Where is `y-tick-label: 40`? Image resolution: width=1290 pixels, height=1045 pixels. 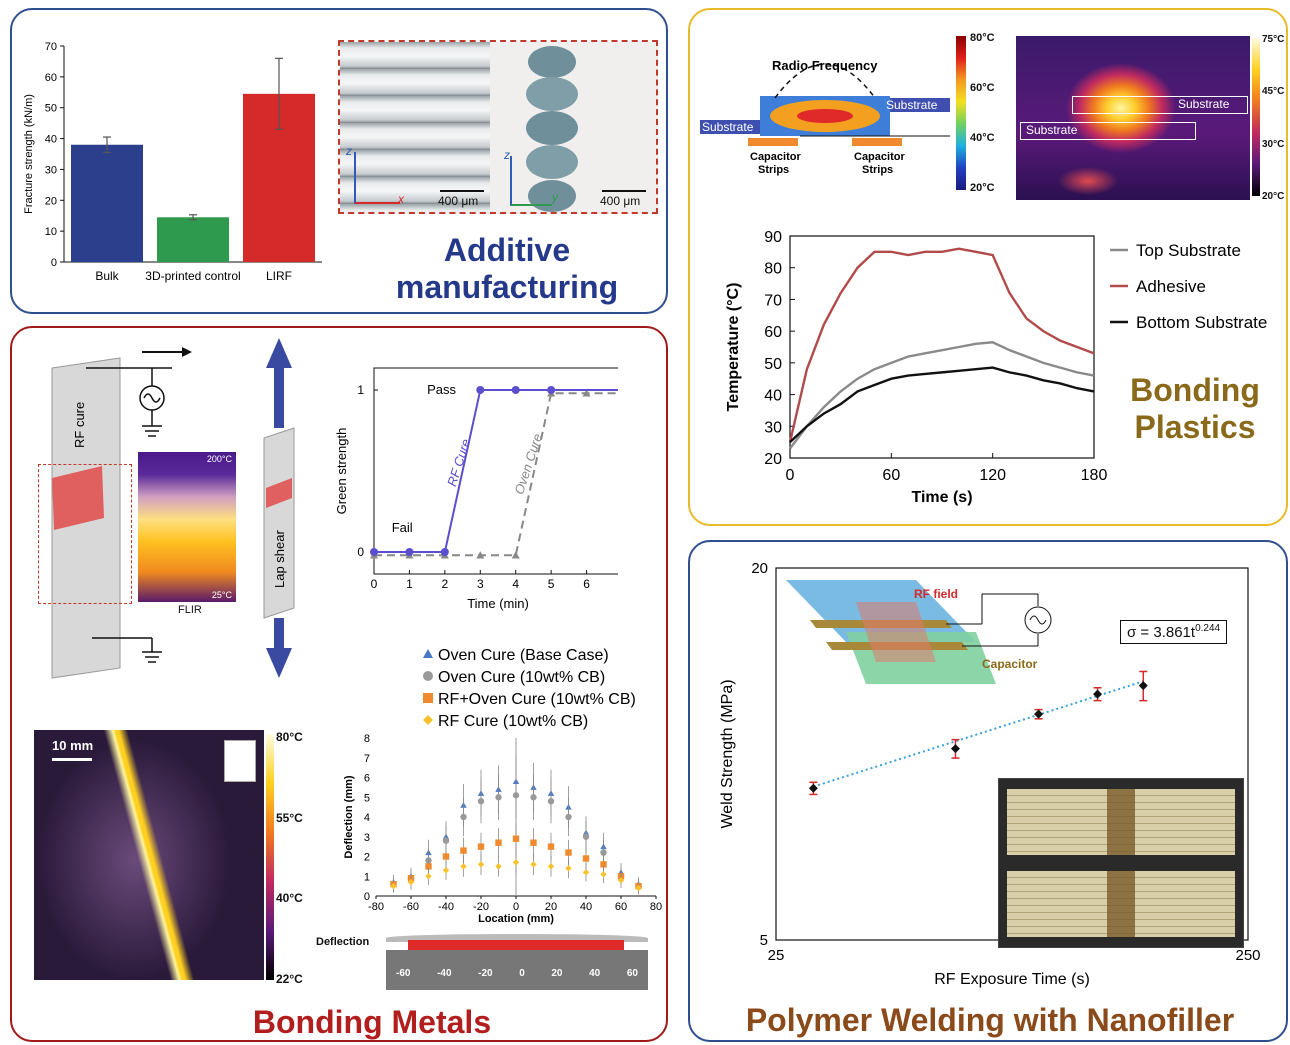
y-tick-label: 40 is located at coordinates (773, 396).